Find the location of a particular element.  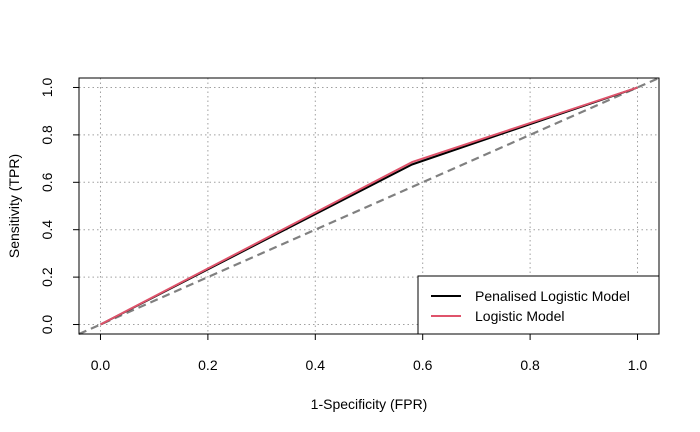

y-tick-label: 0.2 is located at coordinates (47, 277).